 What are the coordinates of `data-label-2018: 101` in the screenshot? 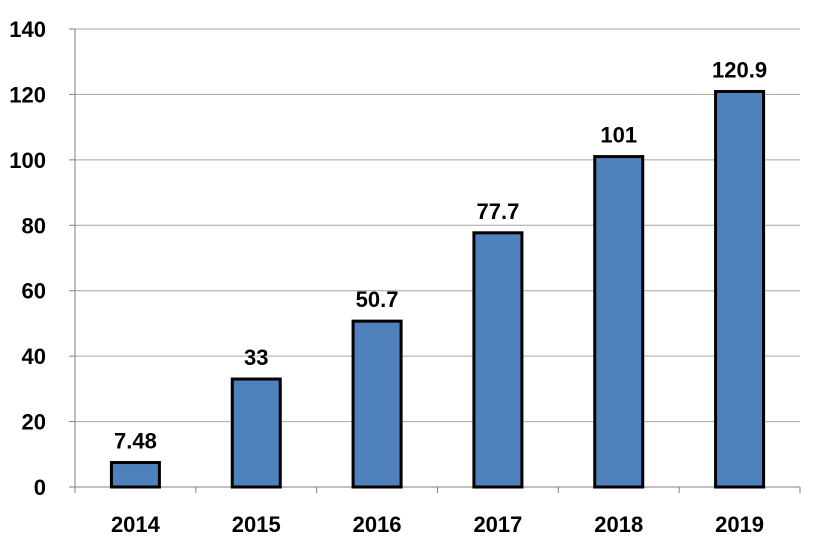 It's located at (618, 135).